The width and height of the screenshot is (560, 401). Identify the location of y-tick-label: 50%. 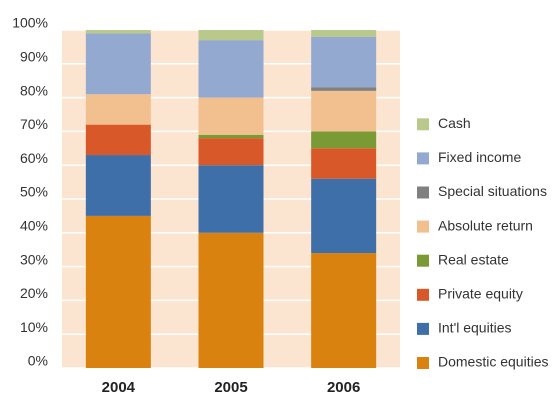
(34, 192).